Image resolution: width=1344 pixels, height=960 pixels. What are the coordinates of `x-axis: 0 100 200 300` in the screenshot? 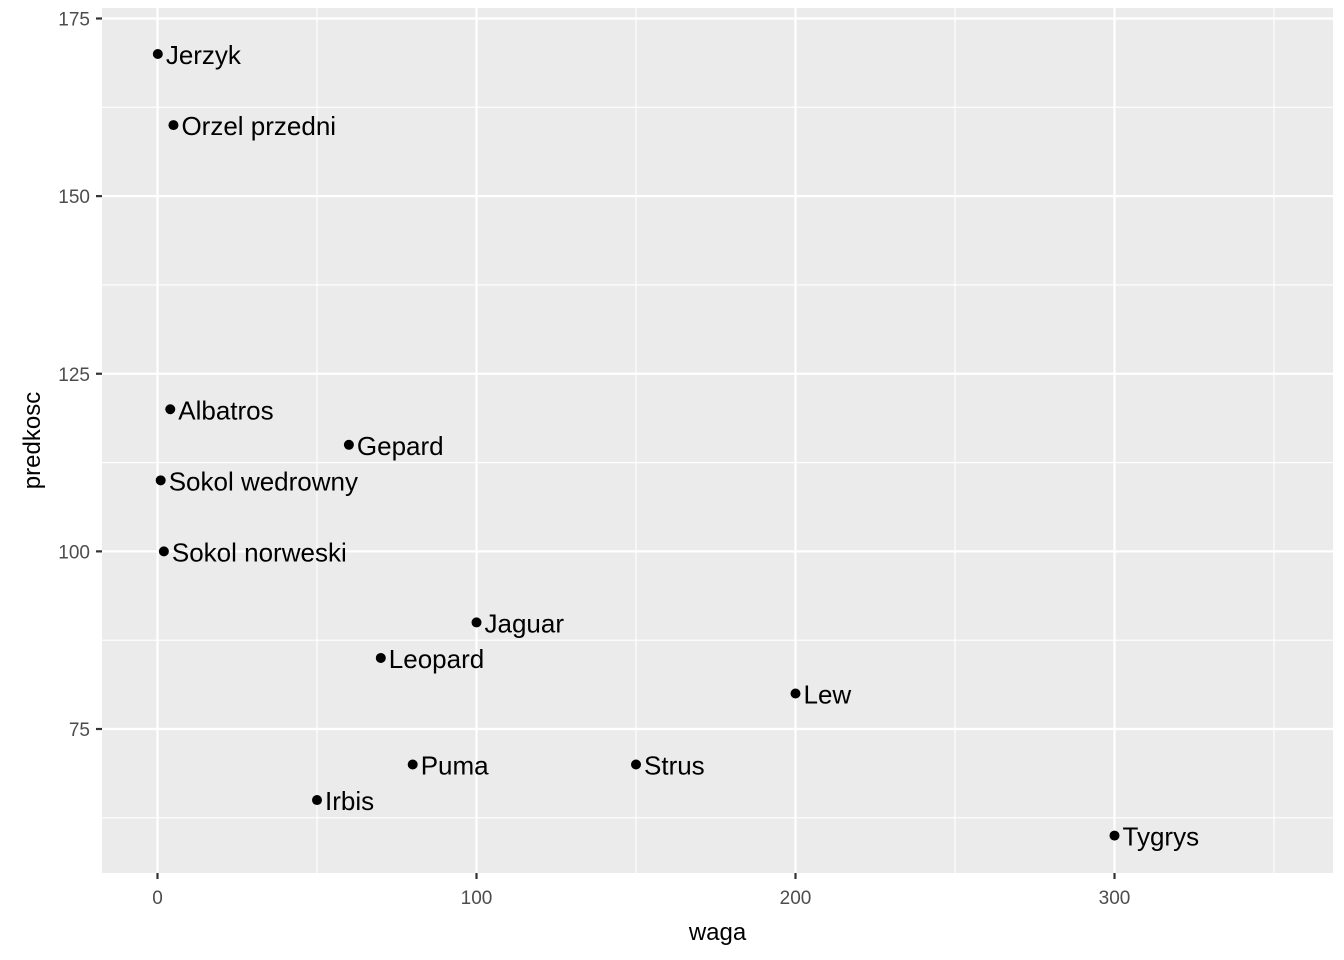 It's located at (641, 891).